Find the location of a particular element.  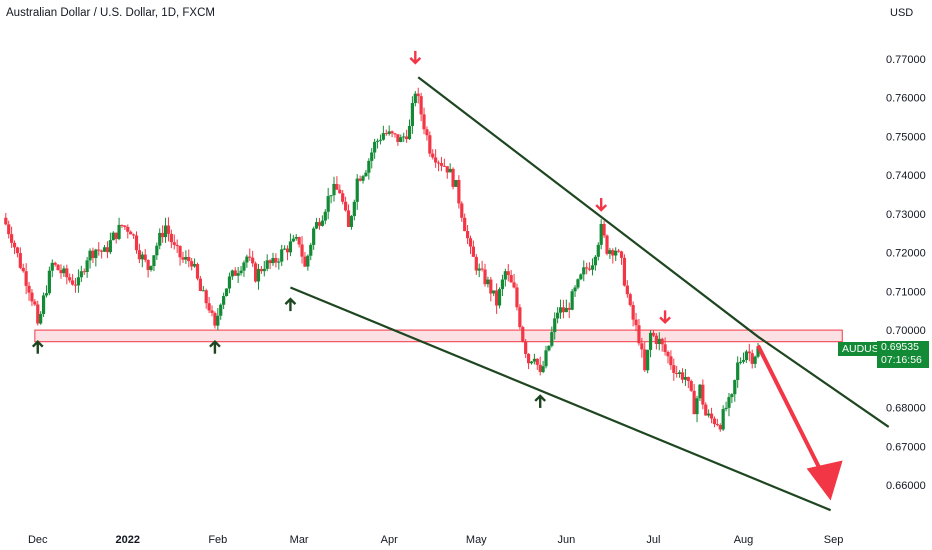

price-axis-tick: 0.70000 is located at coordinates (906, 331).